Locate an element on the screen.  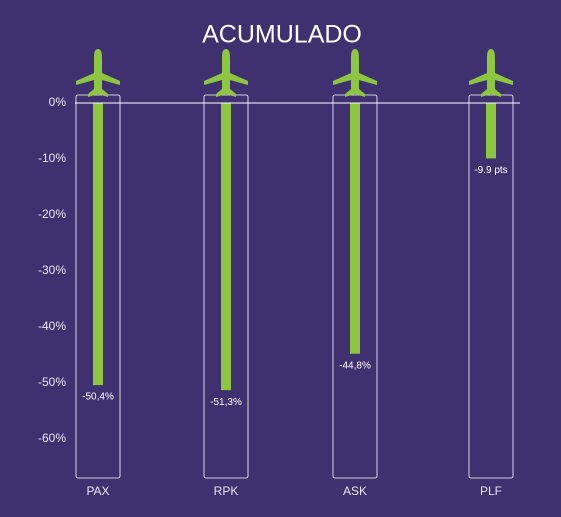
y-tick-label: -50% is located at coordinates (52, 382).